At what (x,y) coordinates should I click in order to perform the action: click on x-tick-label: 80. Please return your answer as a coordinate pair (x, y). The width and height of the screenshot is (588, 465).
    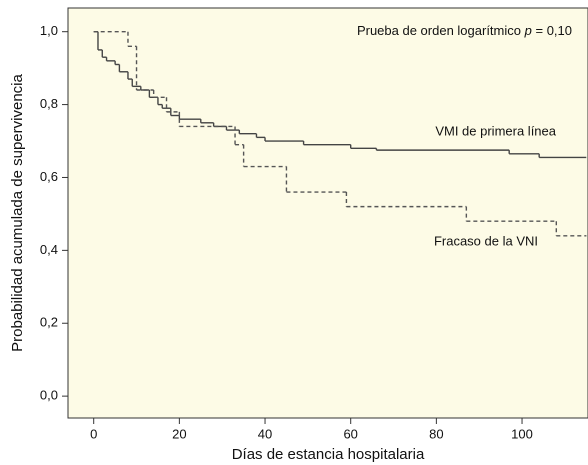
    Looking at the image, I should click on (436, 433).